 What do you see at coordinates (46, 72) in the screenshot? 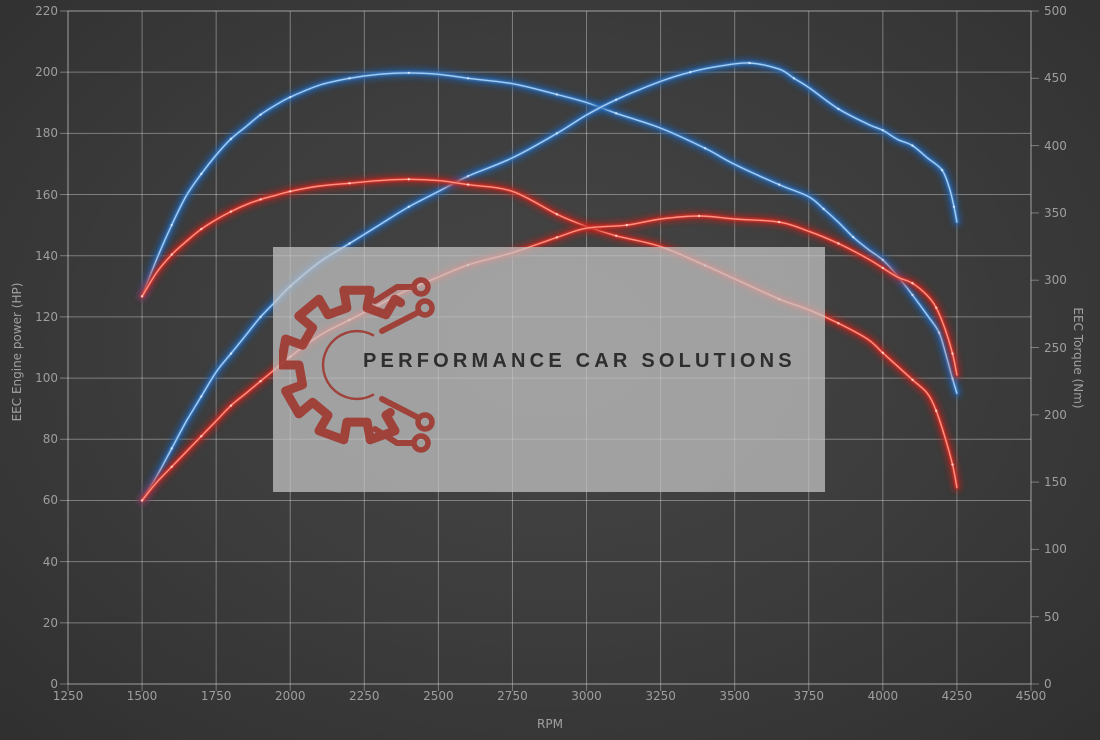
I see `left-axis-tick-label: 200` at bounding box center [46, 72].